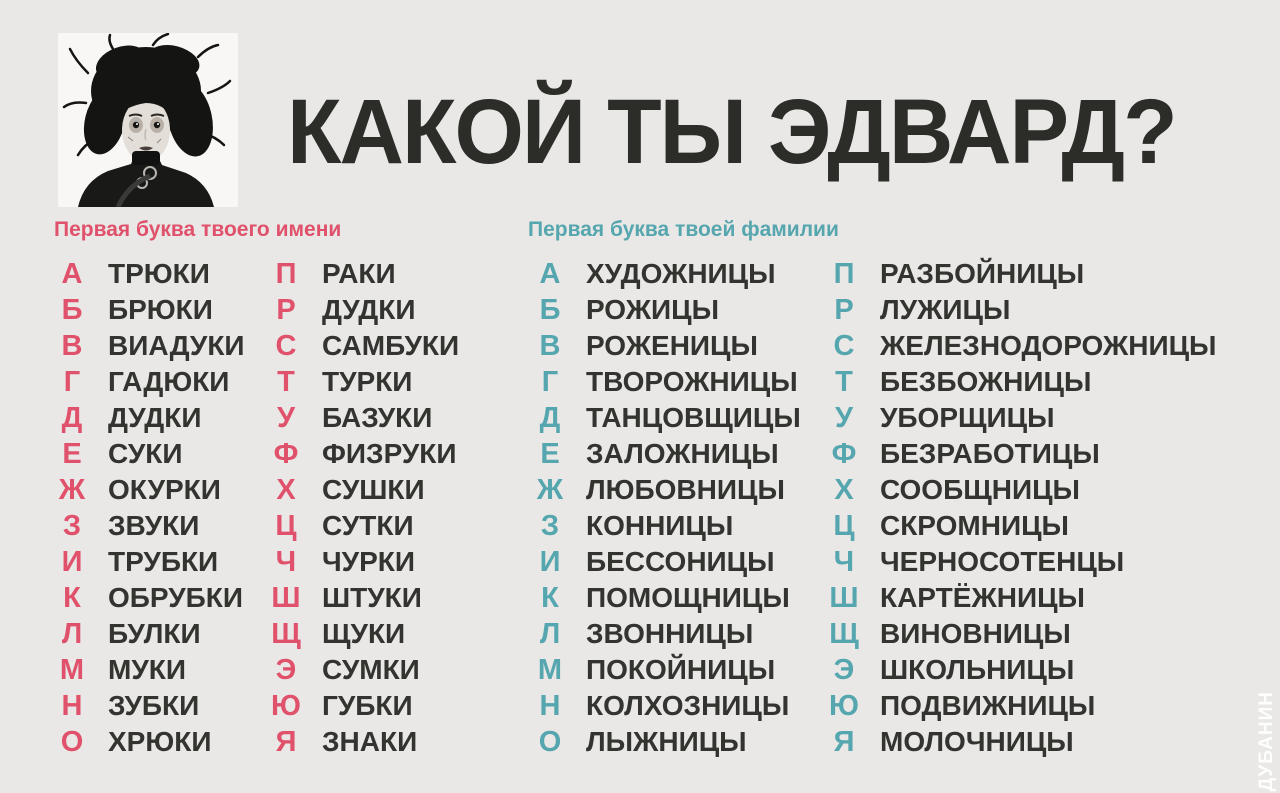 The height and width of the screenshot is (793, 1280). I want to click on list-row: М ПОКОЙНИЦЫ, so click(662, 670).